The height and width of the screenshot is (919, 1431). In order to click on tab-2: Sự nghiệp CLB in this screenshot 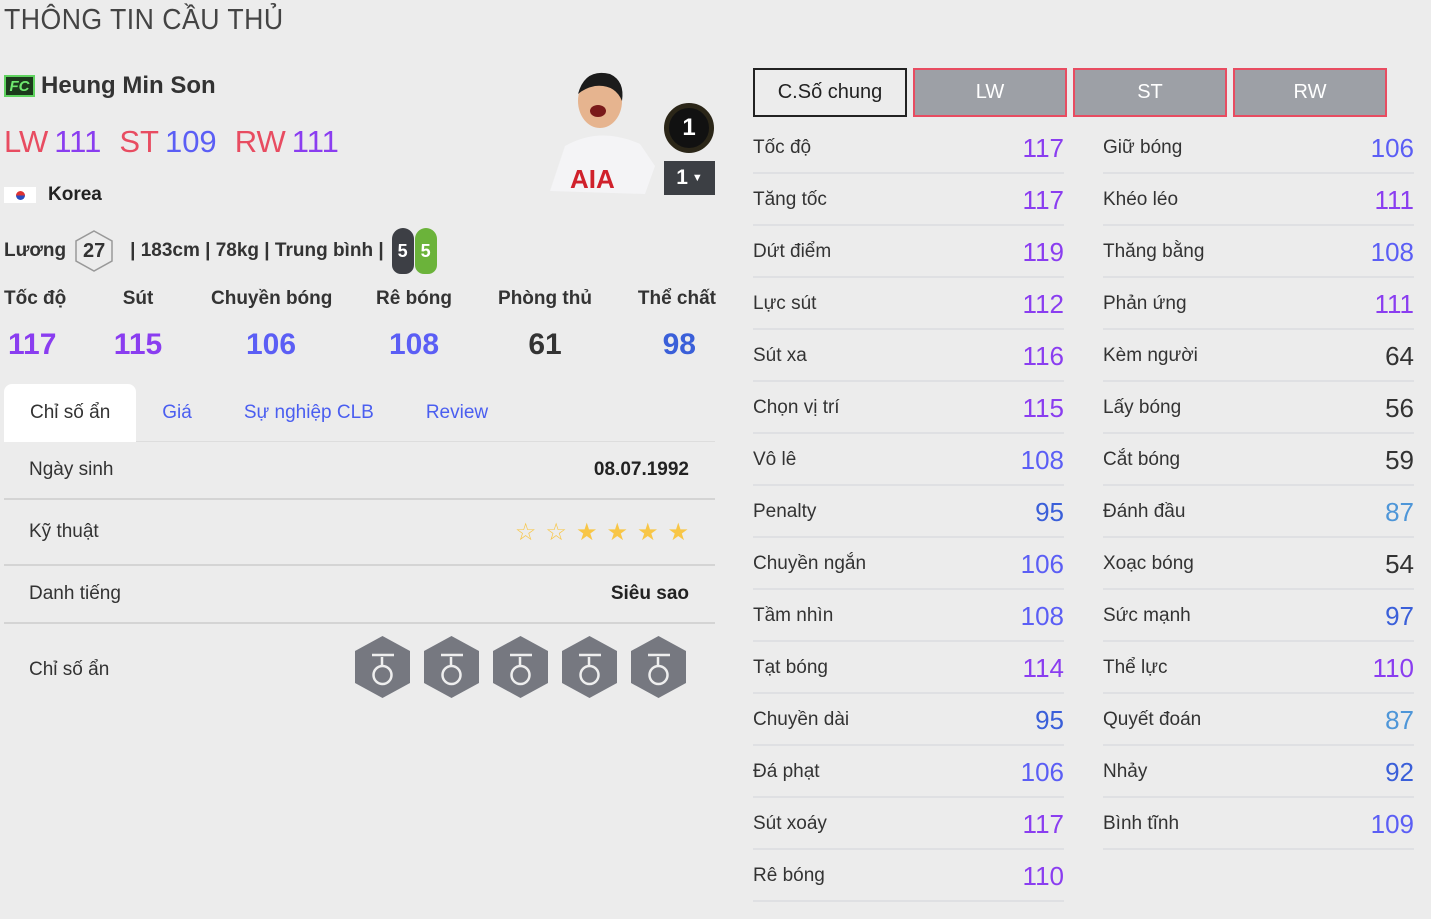, I will do `click(308, 412)`.